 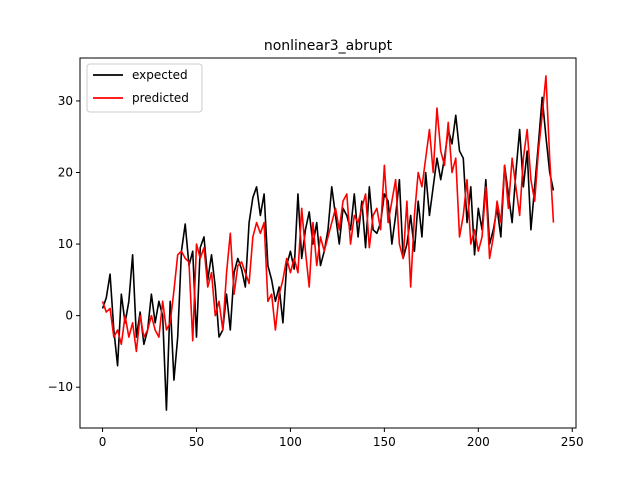 I want to click on legend: expected predicted, so click(x=144, y=88).